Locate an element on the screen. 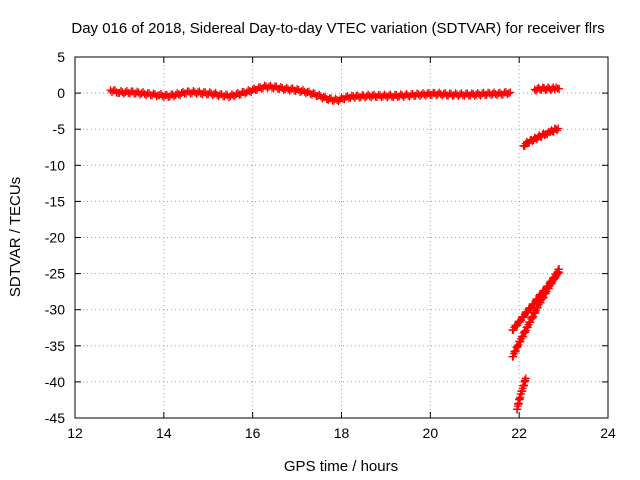 This screenshot has height=480, width=640. x-tick-label: 20 is located at coordinates (431, 433).